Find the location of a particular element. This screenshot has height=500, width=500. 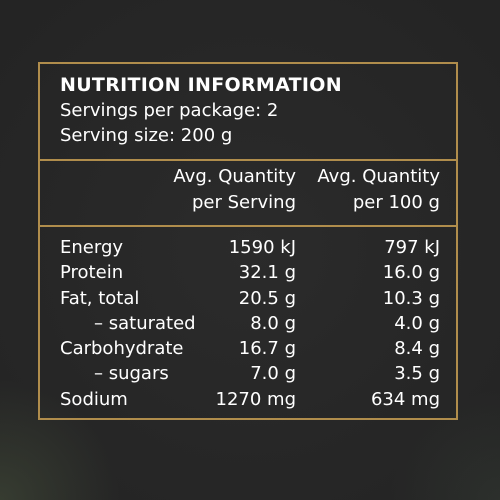

table-row-protein: Protein 32.1 g 16.0 g is located at coordinates (248, 272).